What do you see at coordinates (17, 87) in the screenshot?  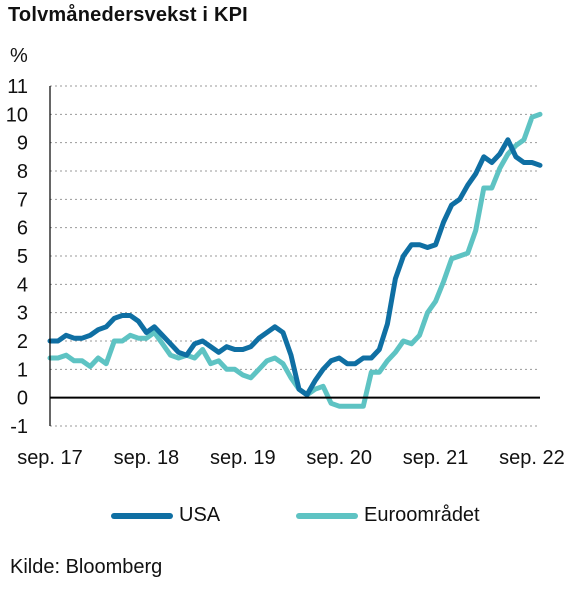 I see `y-tick-label: 11` at bounding box center [17, 87].